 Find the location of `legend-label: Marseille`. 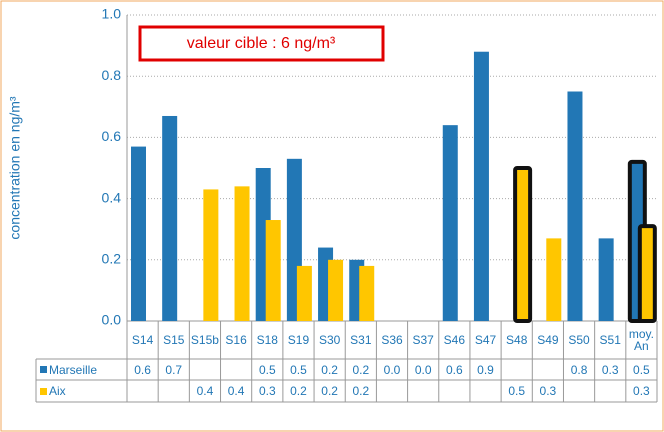

legend-label: Marseille is located at coordinates (73, 369).